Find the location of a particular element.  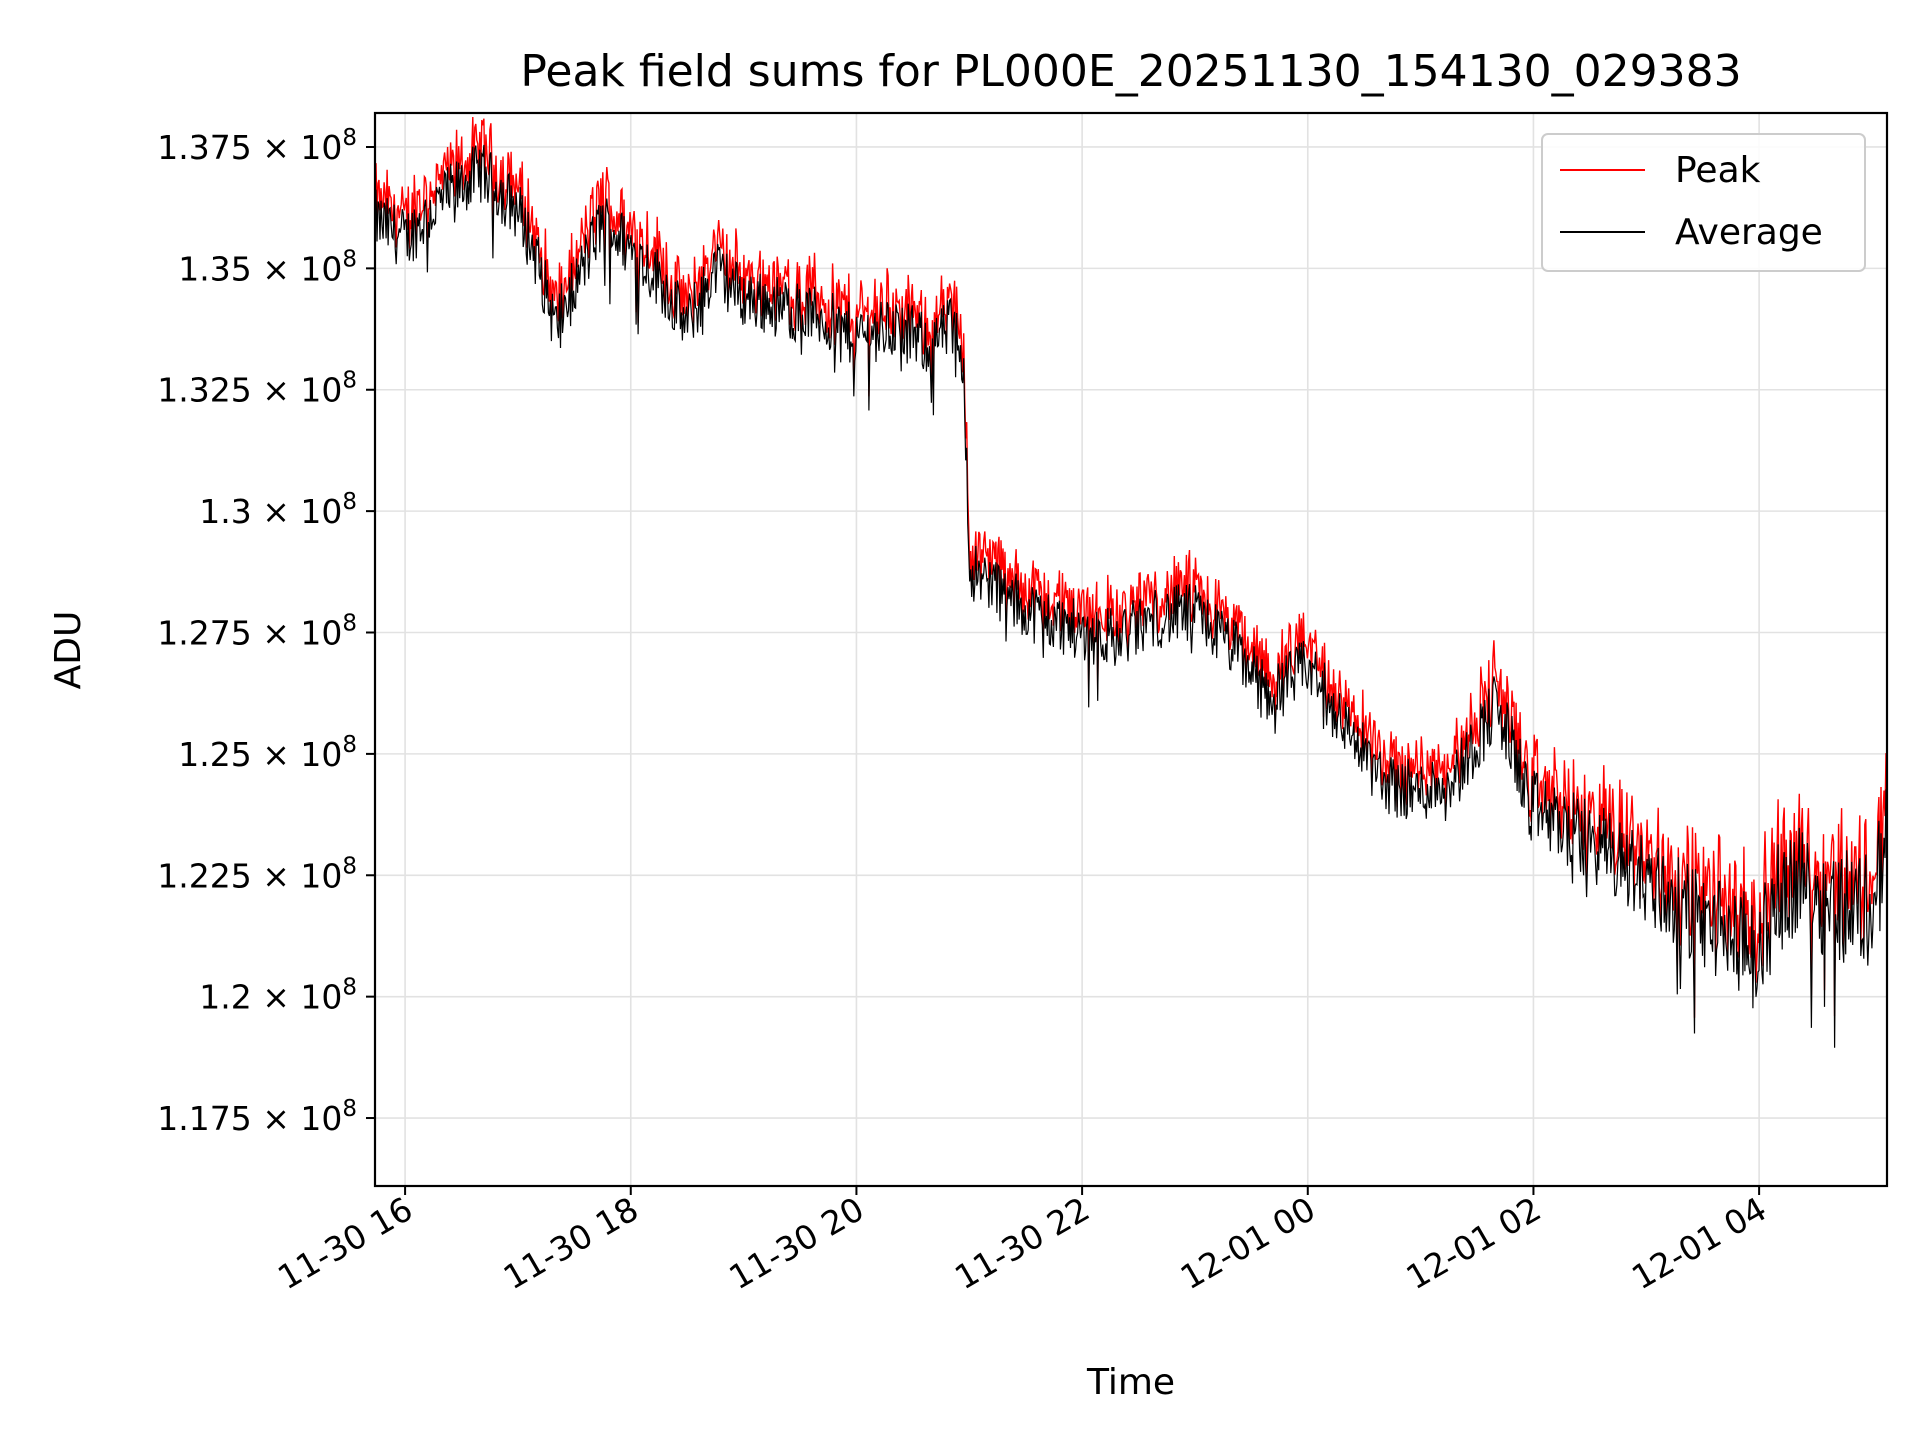

x-tick-label: 12-01 04 is located at coordinates (1699, 1243).